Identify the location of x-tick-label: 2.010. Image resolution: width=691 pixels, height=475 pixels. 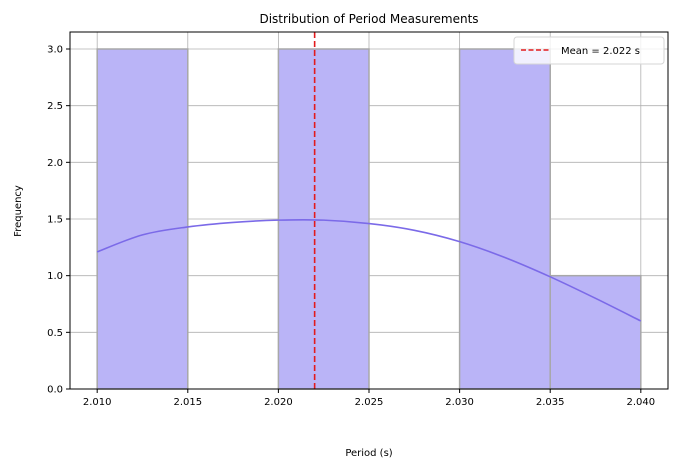
(97, 402).